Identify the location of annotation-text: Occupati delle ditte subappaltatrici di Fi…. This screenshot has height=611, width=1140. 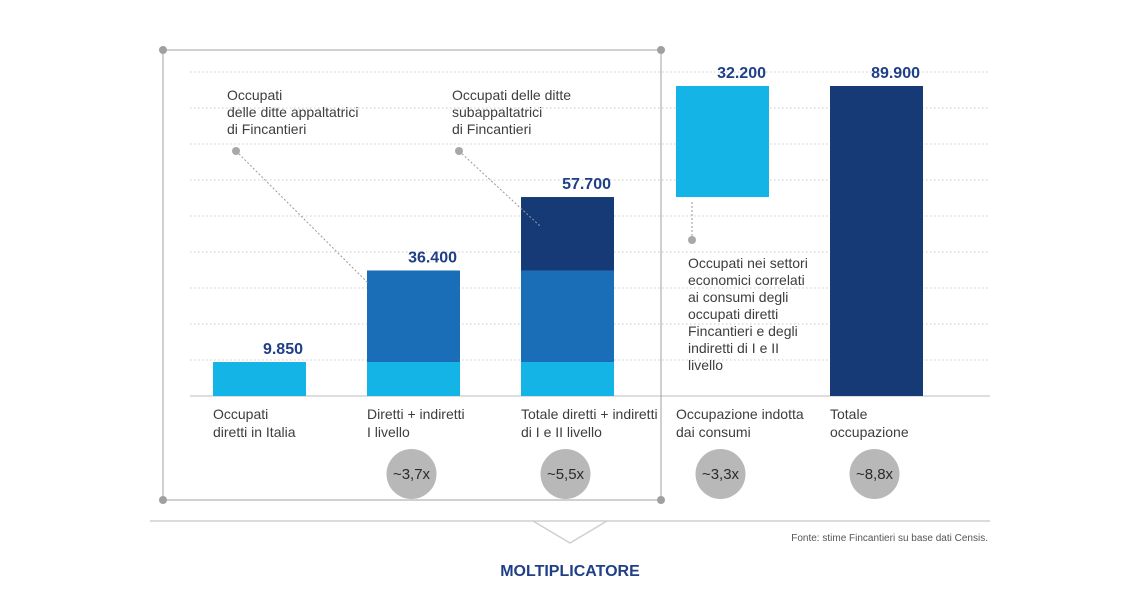
(511, 112).